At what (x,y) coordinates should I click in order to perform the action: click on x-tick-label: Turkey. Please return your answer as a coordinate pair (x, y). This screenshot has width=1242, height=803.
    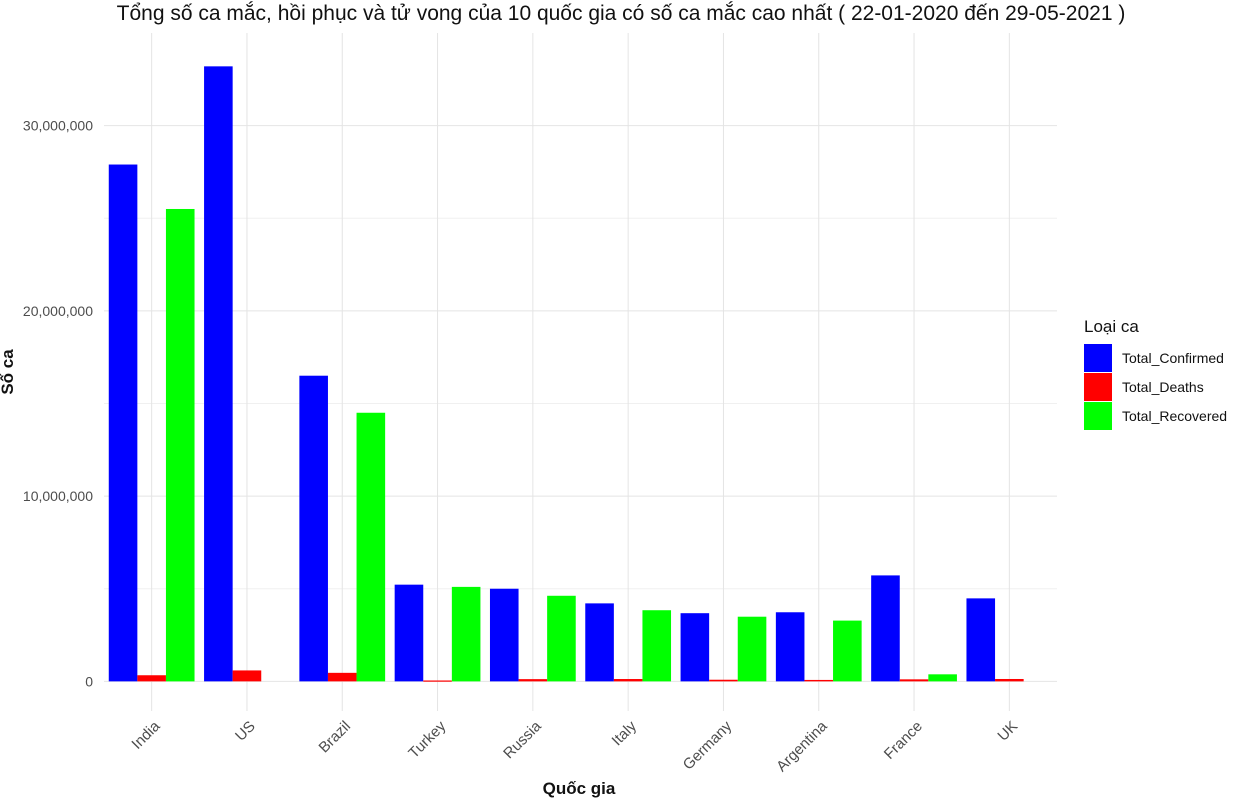
    Looking at the image, I should click on (427, 739).